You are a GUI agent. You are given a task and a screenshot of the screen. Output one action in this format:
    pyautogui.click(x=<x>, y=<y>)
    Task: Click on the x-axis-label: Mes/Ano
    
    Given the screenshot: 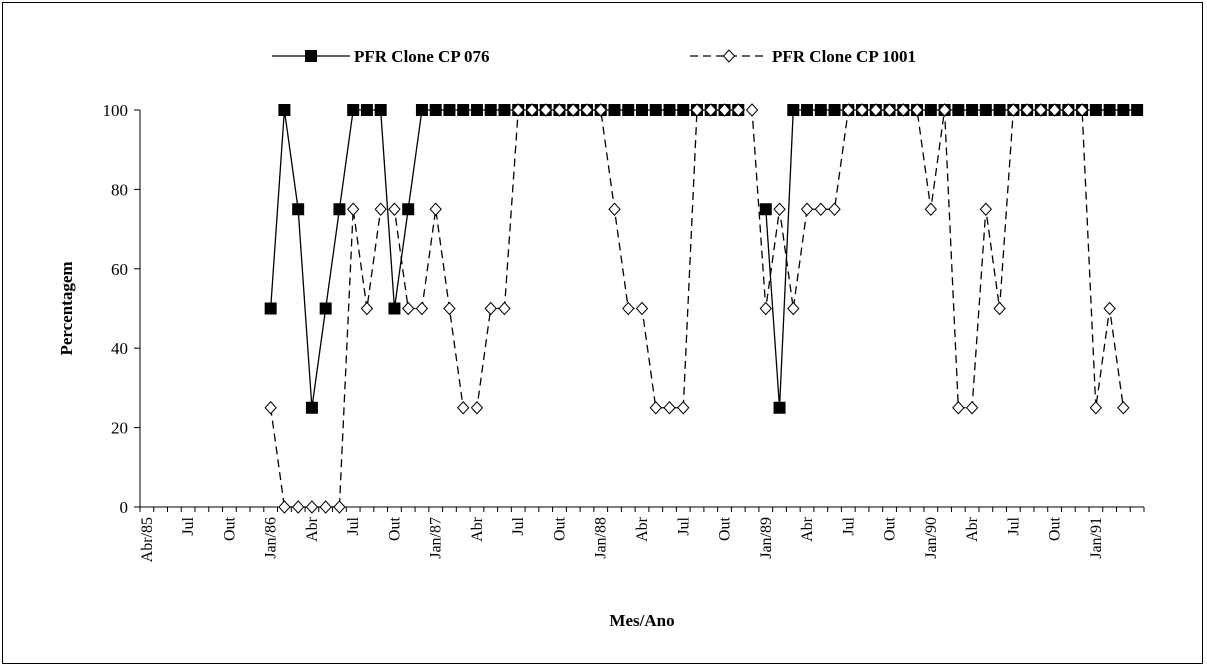 What is the action you would take?
    pyautogui.click(x=641, y=620)
    